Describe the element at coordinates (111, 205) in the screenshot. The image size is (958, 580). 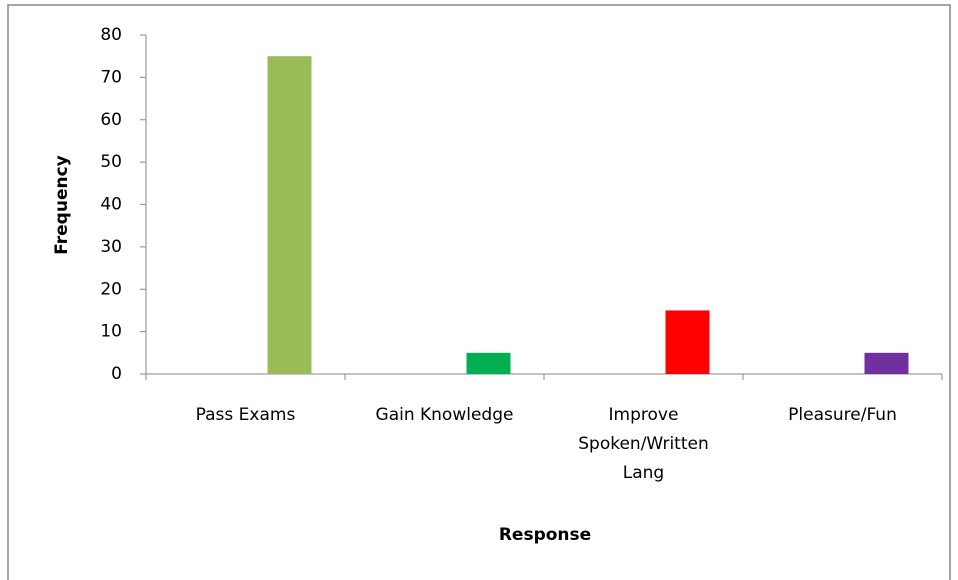
I see `y-tick-label: 40` at that location.